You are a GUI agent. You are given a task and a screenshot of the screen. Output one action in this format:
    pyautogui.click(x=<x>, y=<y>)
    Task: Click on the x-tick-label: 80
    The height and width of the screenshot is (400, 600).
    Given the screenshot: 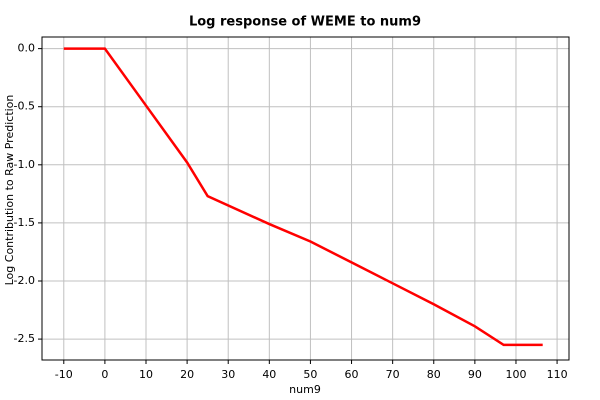 What is the action you would take?
    pyautogui.click(x=434, y=374)
    